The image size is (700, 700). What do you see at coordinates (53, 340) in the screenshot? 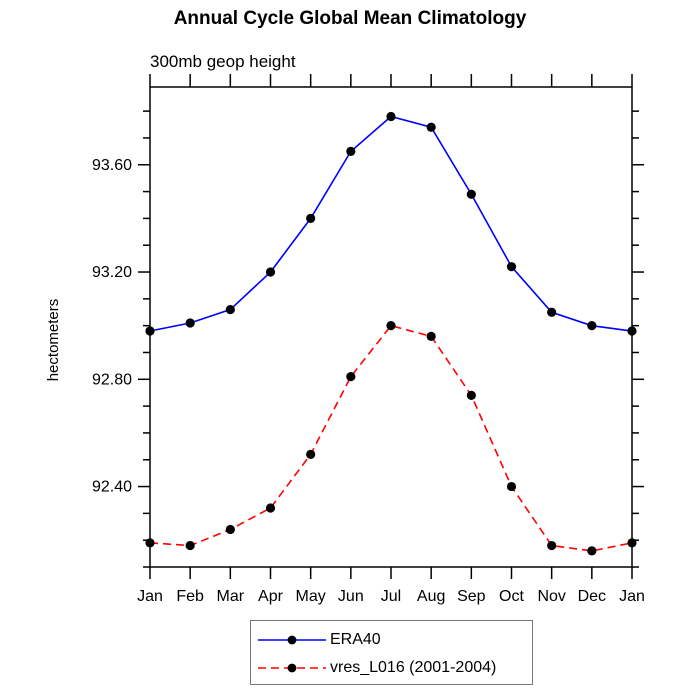
I see `y-axis-label: hectometers` at bounding box center [53, 340].